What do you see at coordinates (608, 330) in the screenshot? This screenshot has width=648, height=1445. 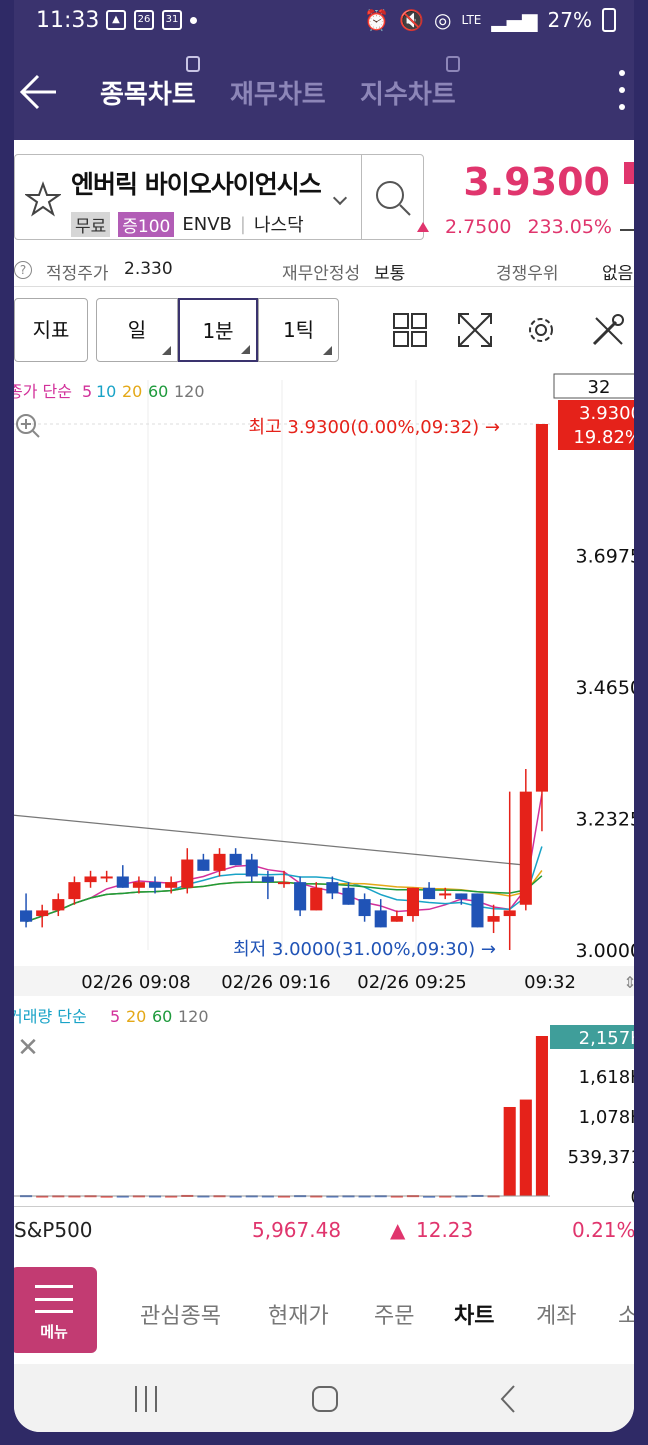 I see `tools-icon` at bounding box center [608, 330].